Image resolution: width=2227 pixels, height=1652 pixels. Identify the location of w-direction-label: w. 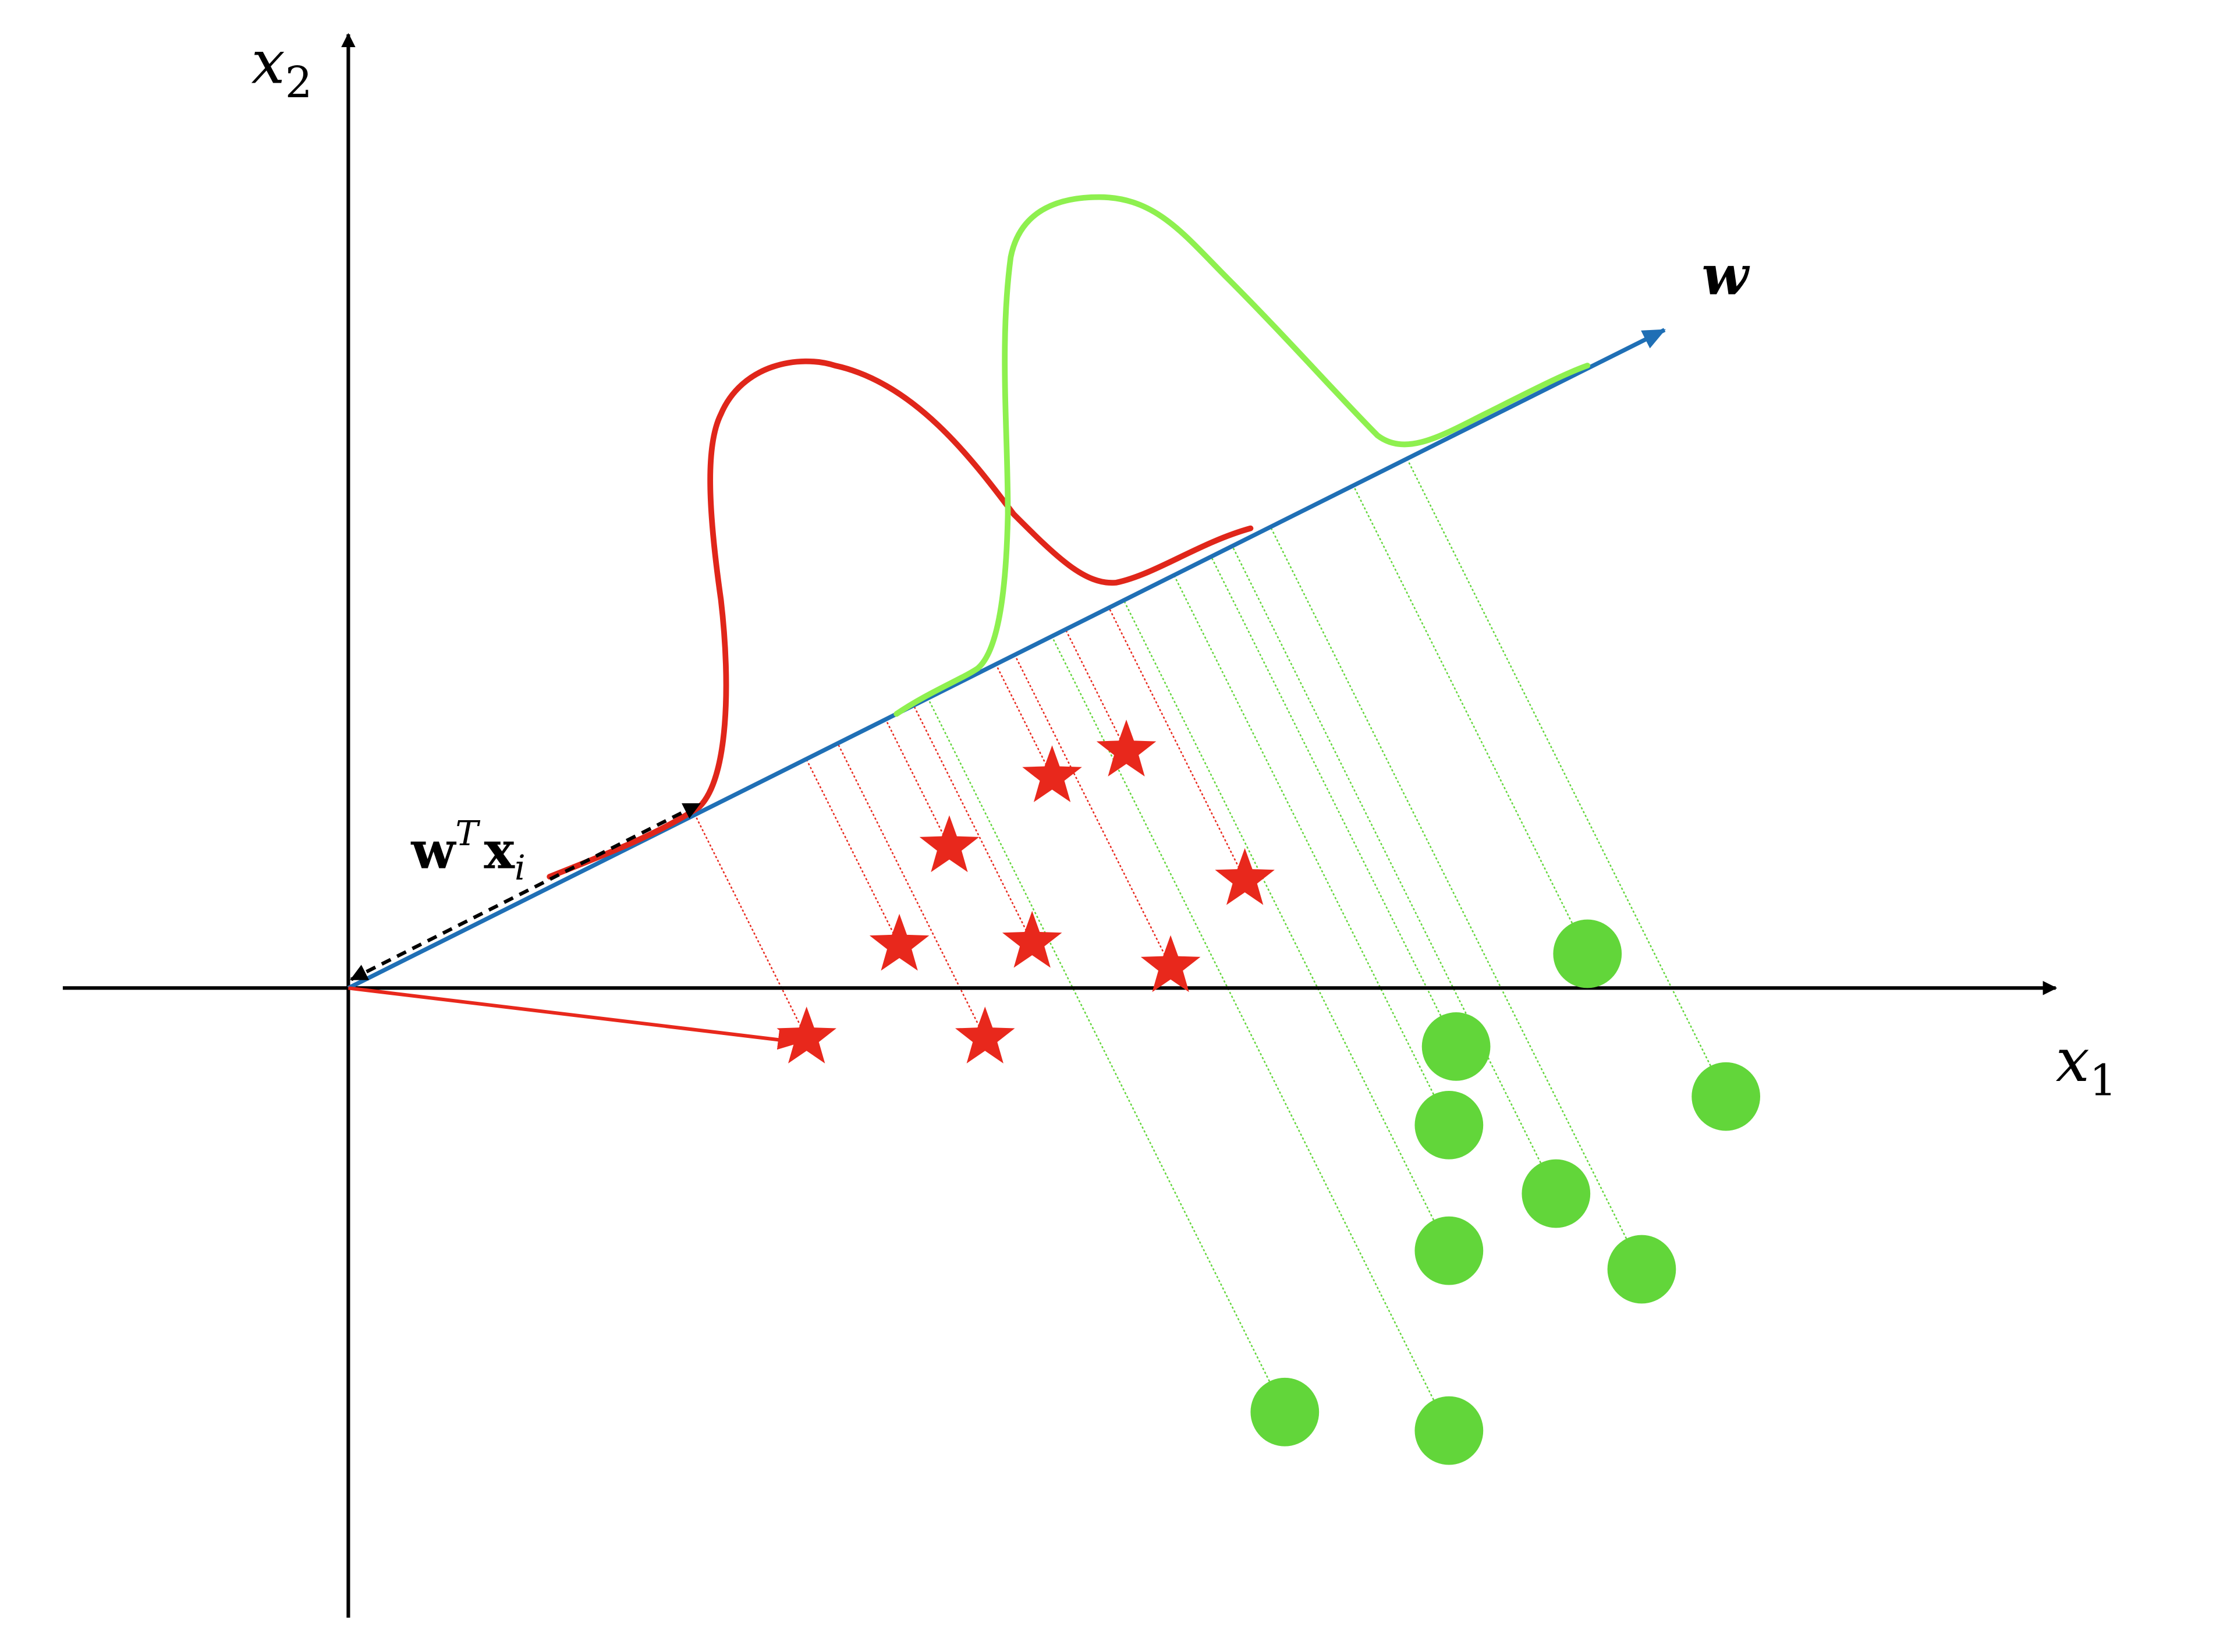
(1725, 275).